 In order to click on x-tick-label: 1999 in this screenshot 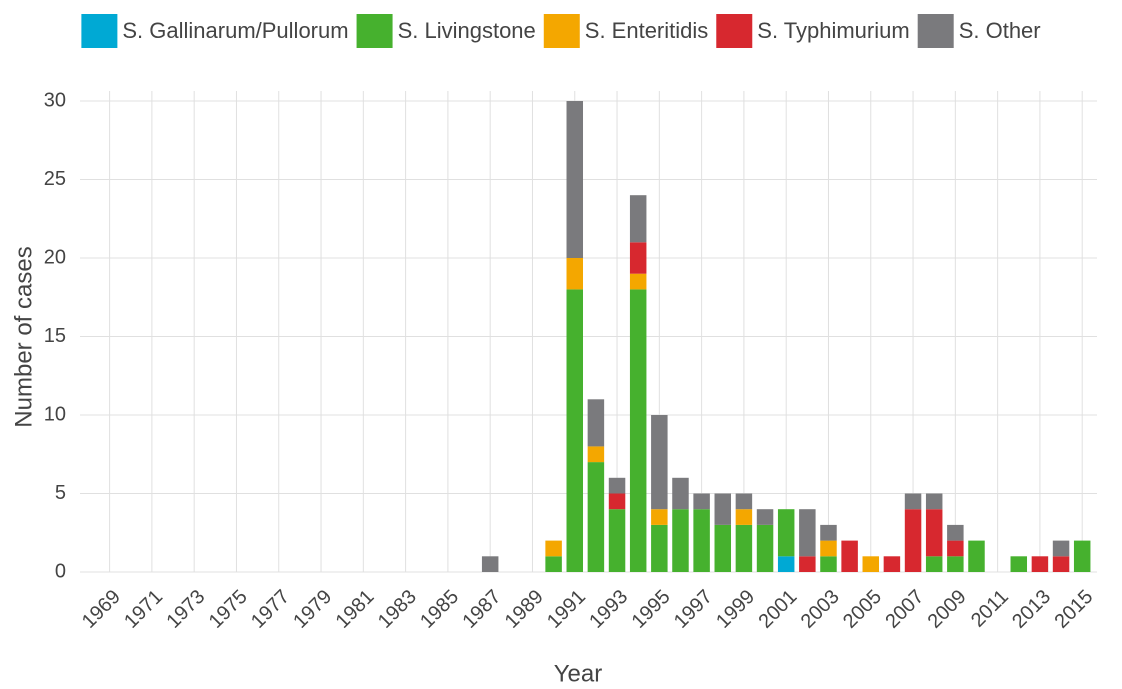, I will do `click(735, 609)`.